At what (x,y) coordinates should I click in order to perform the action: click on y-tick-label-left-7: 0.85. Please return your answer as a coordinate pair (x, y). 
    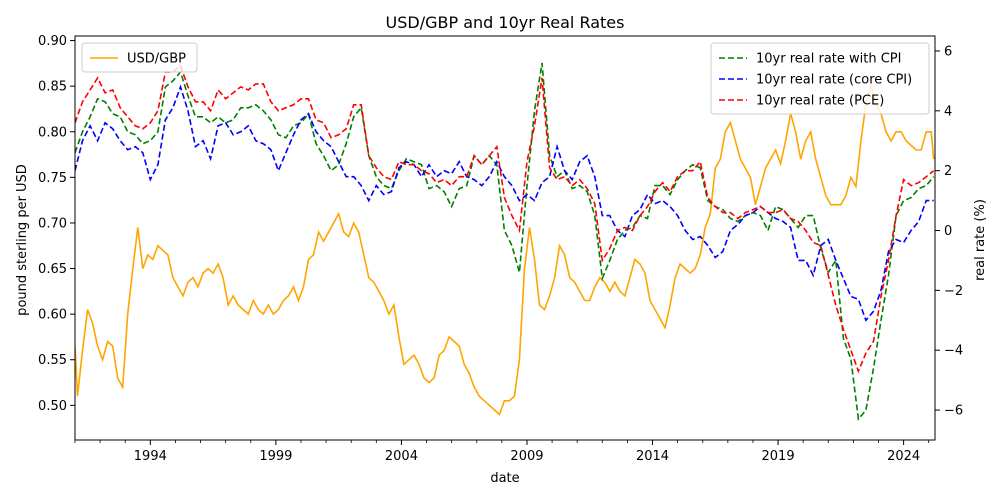
    Looking at the image, I should click on (52, 87).